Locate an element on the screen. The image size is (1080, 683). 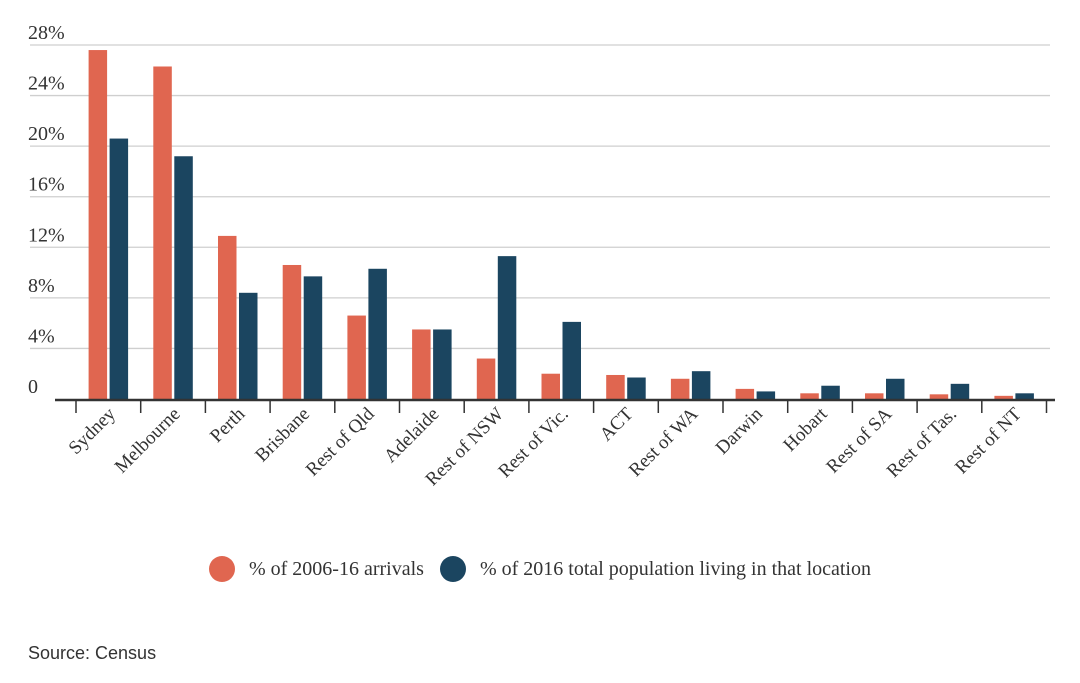
y-tick-label: 8% is located at coordinates (41, 286).